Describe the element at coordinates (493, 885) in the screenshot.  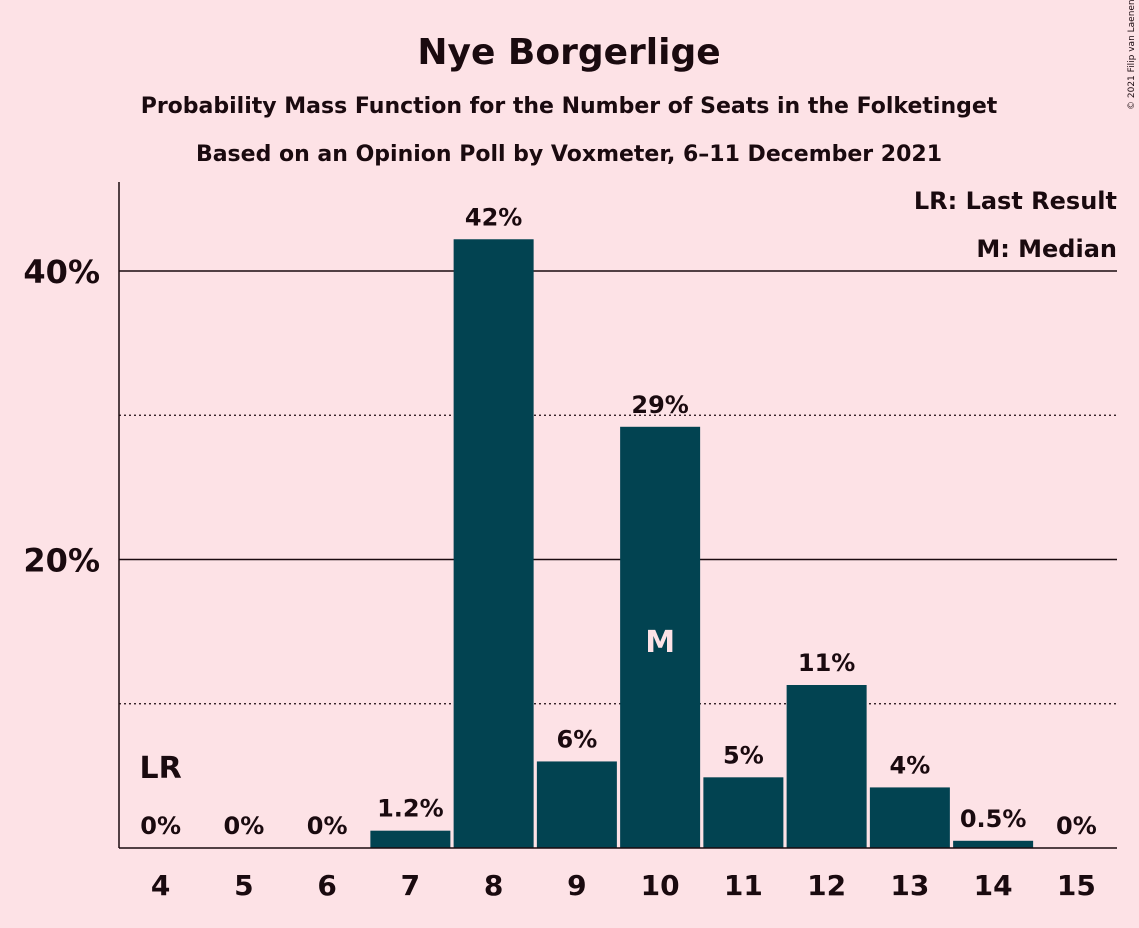
I see `x-tick-label: 8` at that location.